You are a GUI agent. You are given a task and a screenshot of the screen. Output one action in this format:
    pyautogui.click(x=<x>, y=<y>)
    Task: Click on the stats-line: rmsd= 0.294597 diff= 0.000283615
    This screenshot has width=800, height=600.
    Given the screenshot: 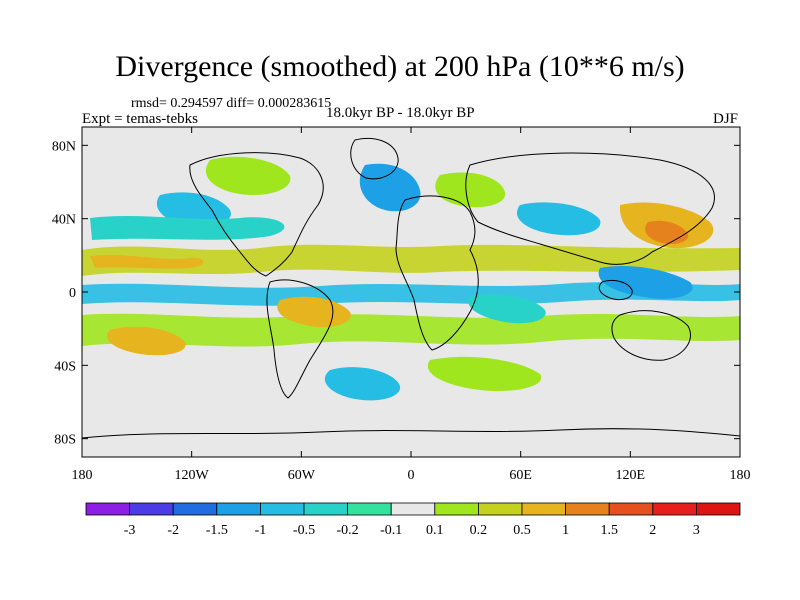 What is the action you would take?
    pyautogui.click(x=231, y=103)
    